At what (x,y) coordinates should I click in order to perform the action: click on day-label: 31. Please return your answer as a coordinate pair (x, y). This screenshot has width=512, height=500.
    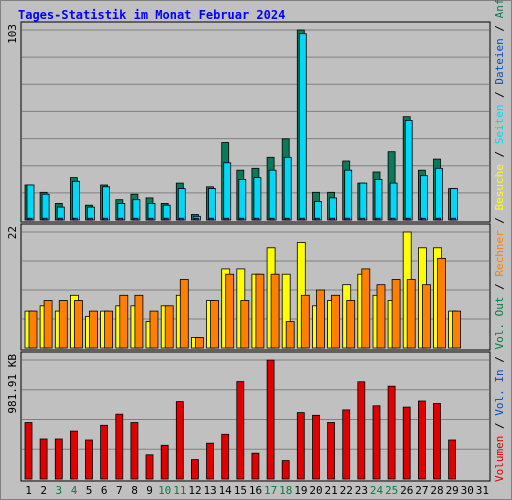
    Looking at the image, I should click on (482, 490).